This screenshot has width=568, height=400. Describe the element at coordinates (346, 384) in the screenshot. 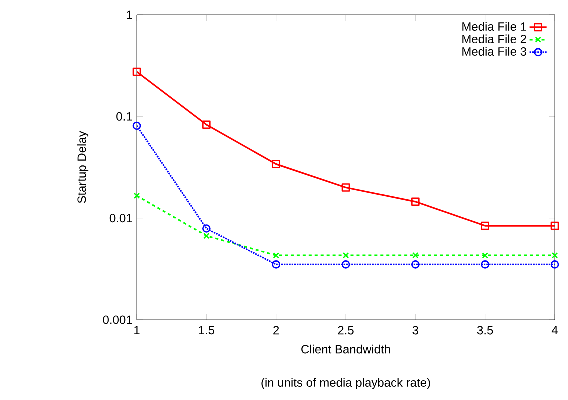

I see `text: (in units of media playback rate)` at that location.